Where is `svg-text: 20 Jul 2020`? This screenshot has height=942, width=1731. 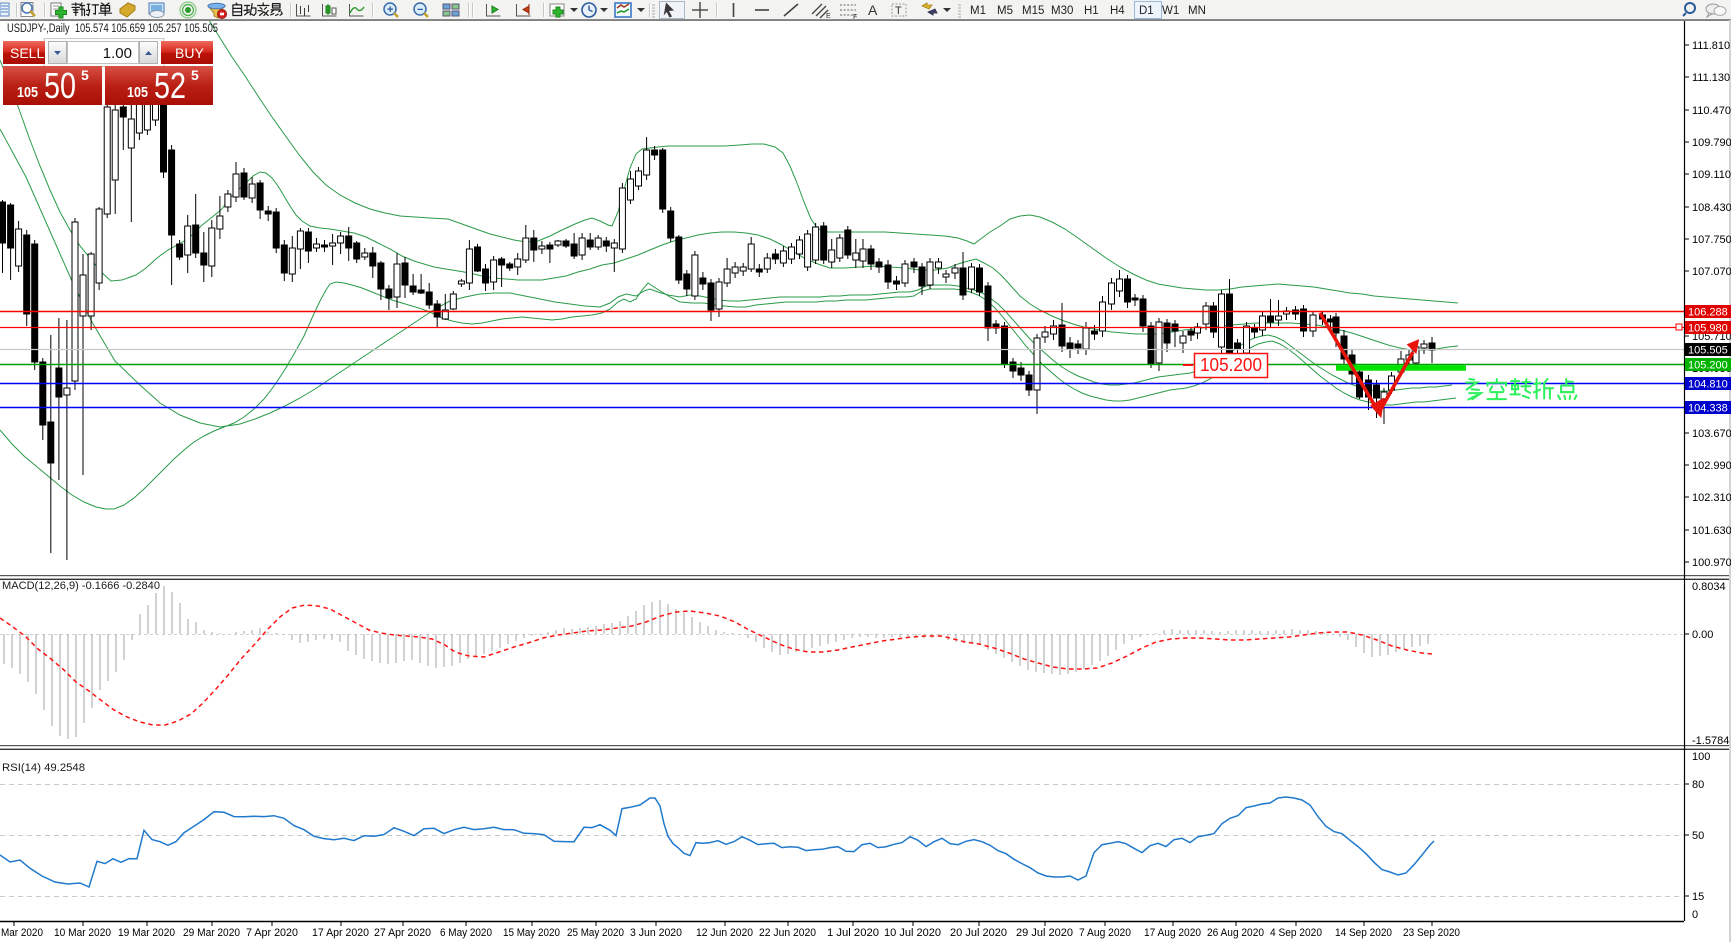
svg-text: 20 Jul 2020 is located at coordinates (978, 933).